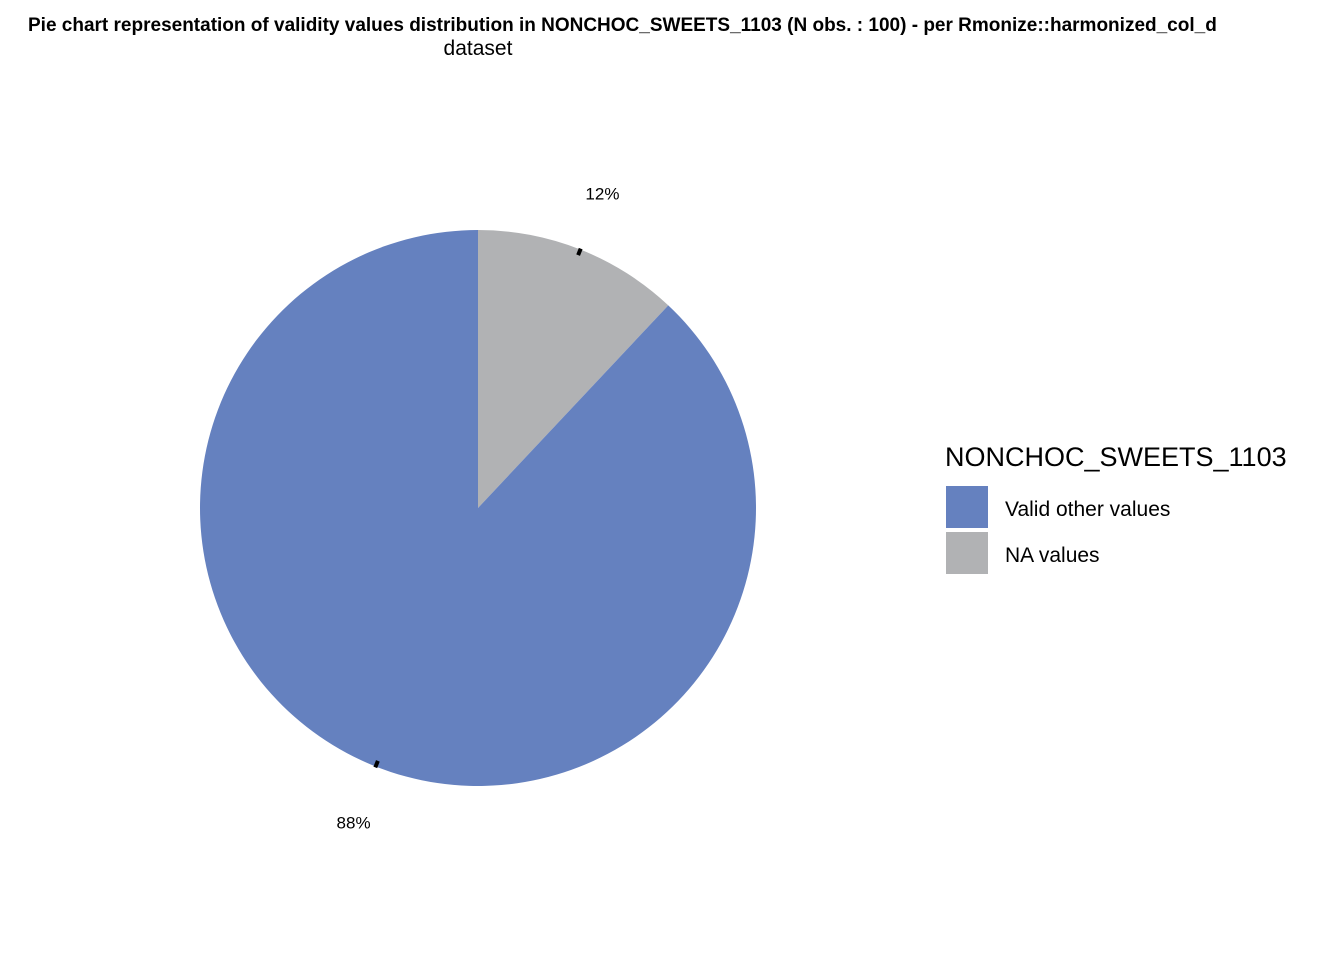 The image size is (1344, 960). I want to click on legend-title: NONCHOC_SWEETS_1103, so click(1116, 457).